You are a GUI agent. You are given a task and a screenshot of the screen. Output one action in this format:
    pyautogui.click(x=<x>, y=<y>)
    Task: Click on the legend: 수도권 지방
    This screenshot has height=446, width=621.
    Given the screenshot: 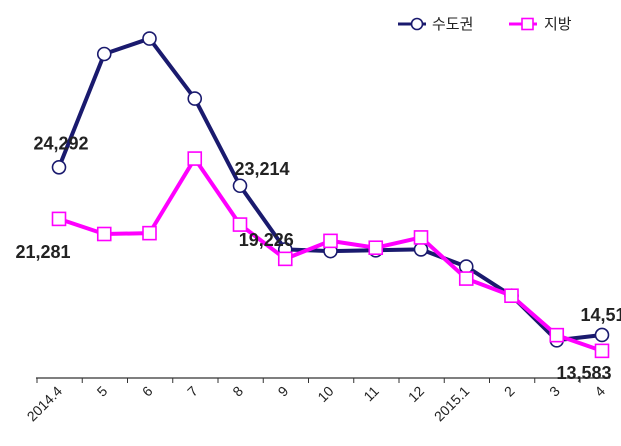 What is the action you would take?
    pyautogui.click(x=485, y=24)
    